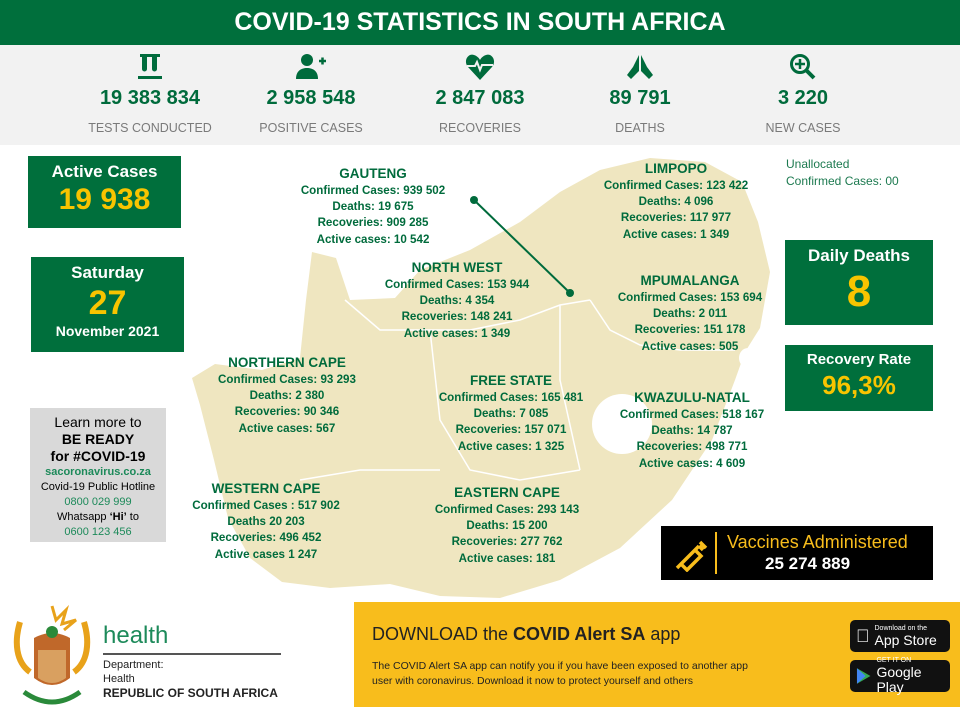 This screenshot has width=960, height=720. Describe the element at coordinates (803, 63) in the screenshot. I see `magnify-plus-icon` at that location.